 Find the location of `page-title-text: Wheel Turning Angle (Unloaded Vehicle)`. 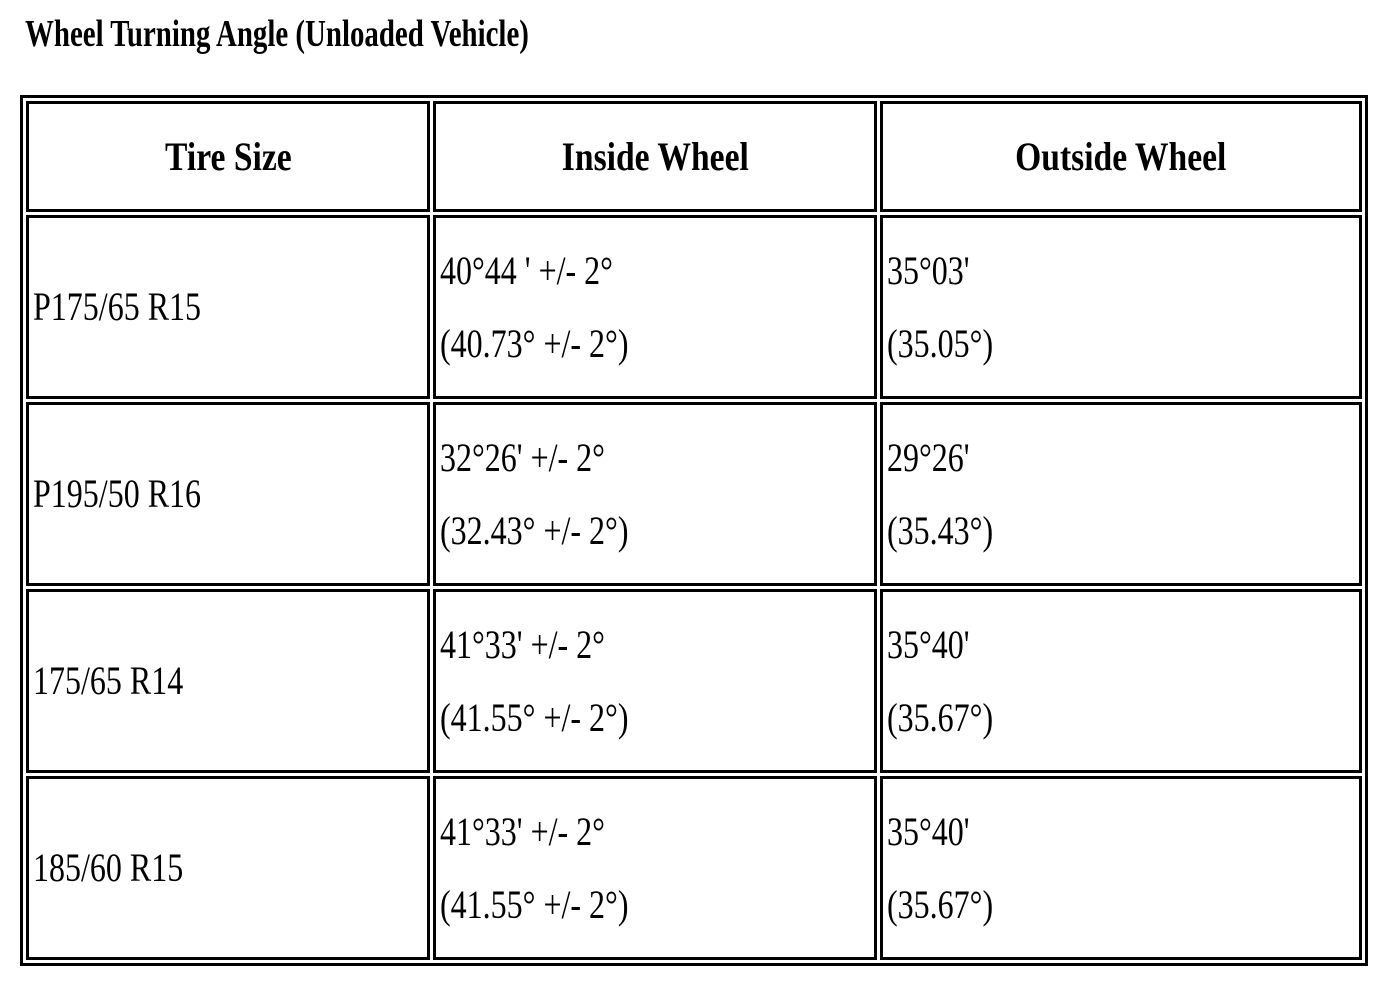

page-title-text: Wheel Turning Angle (Unloaded Vehicle) is located at coordinates (277, 34).